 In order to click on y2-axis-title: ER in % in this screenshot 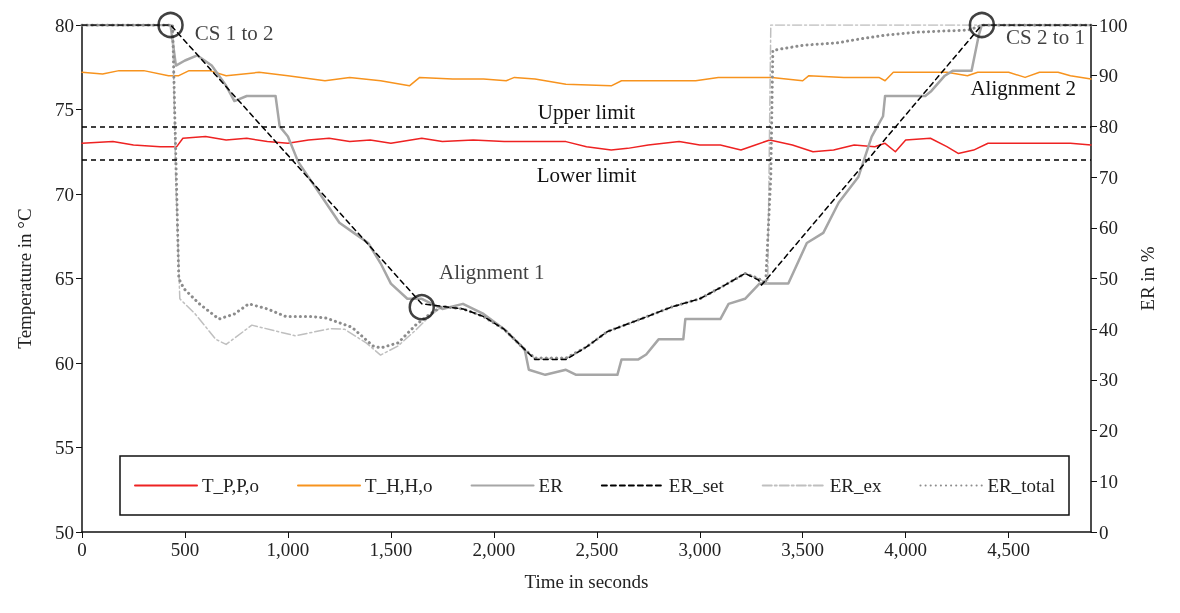, I will do `click(1148, 278)`.